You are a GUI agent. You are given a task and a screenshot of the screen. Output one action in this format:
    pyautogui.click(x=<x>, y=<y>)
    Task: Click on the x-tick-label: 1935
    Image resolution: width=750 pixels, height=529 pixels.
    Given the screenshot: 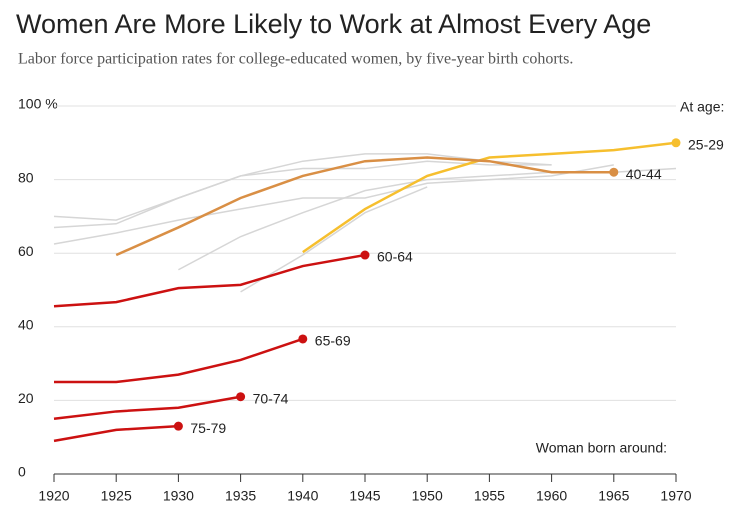 What is the action you would take?
    pyautogui.click(x=240, y=496)
    